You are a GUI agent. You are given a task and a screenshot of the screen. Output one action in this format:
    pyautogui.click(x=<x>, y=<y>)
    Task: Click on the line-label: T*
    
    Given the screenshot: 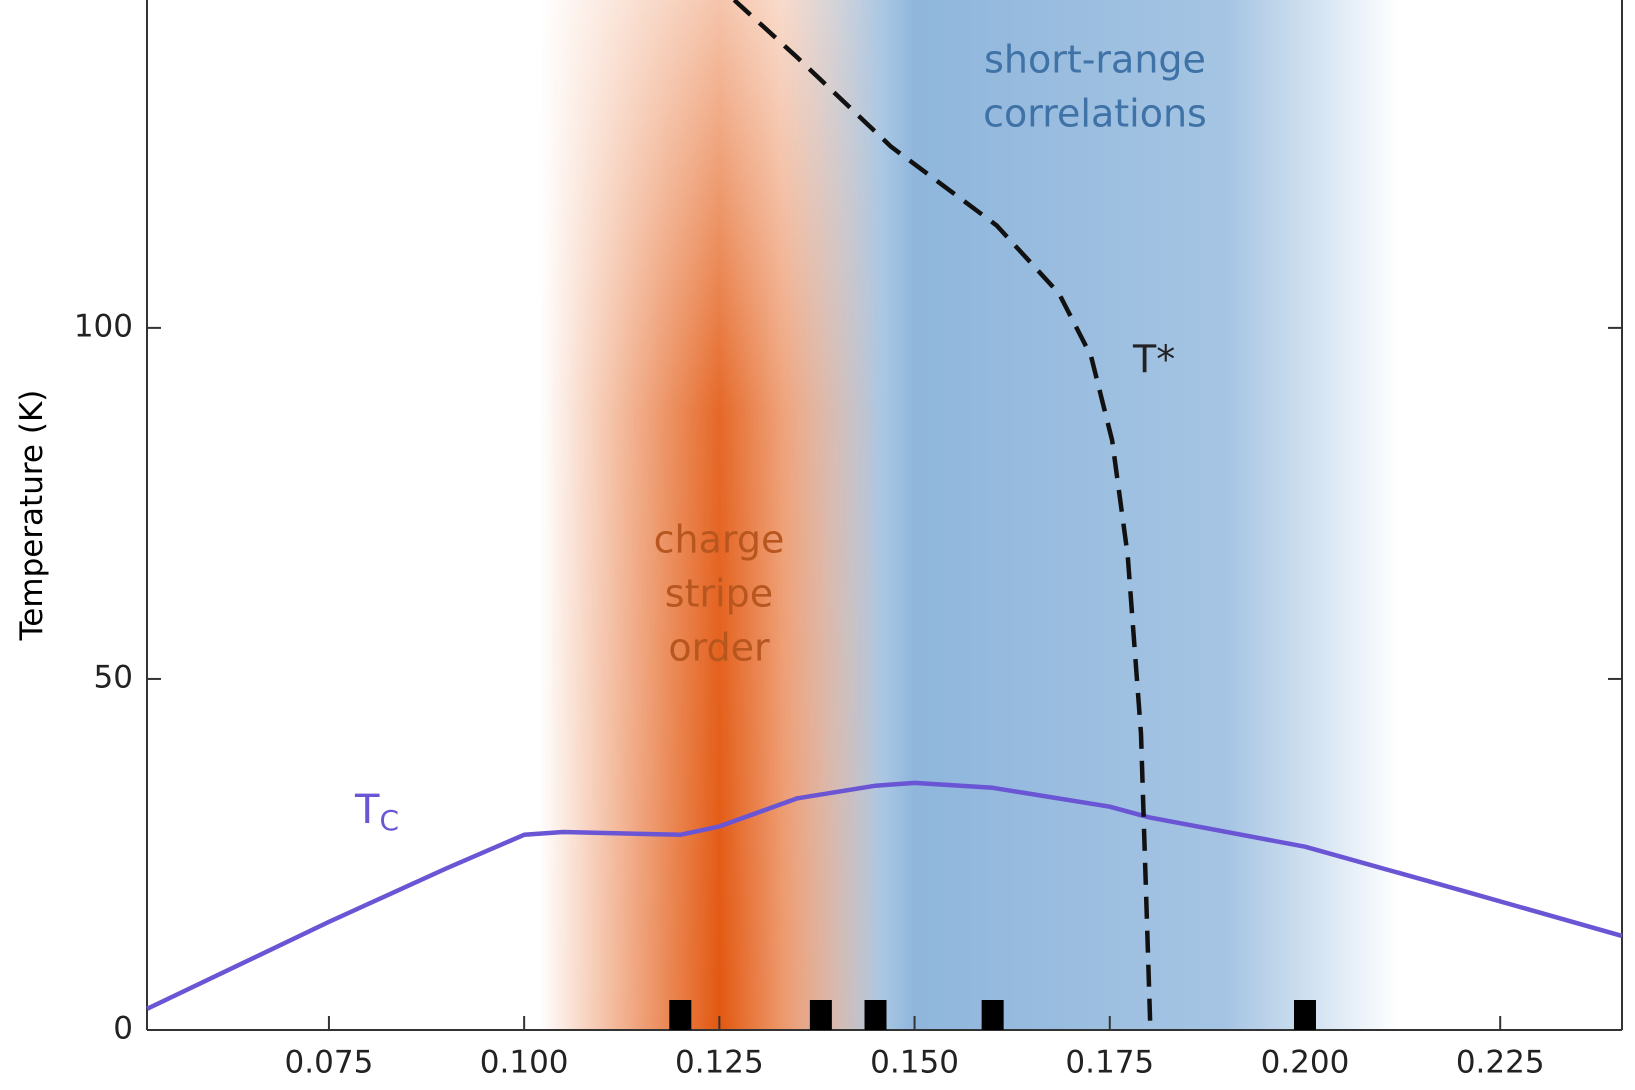 What is the action you would take?
    pyautogui.click(x=1153, y=360)
    